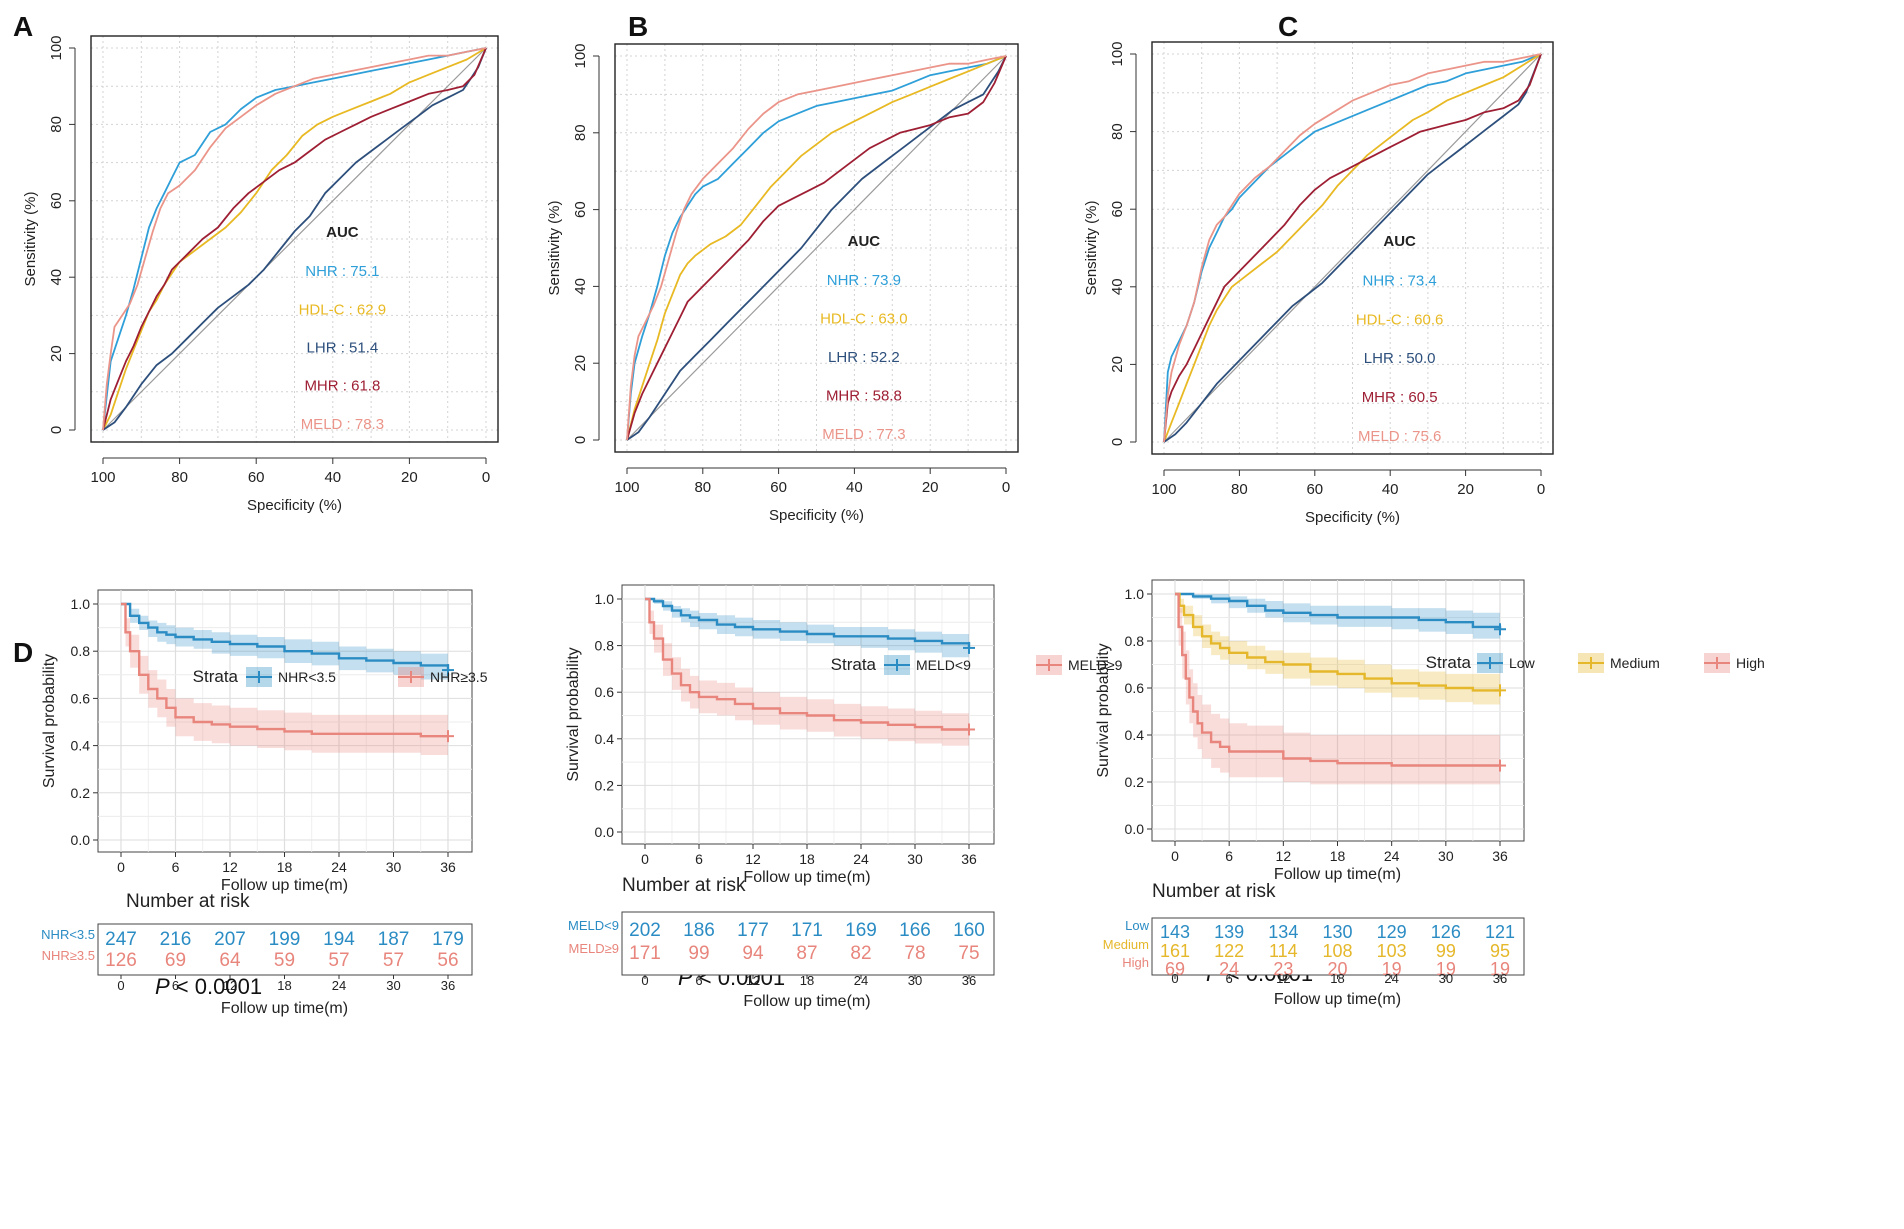 Image resolution: width=1904 pixels, height=1229 pixels. What do you see at coordinates (68, 955) in the screenshot?
I see `risk-row-label: NHR≥3.5` at bounding box center [68, 955].